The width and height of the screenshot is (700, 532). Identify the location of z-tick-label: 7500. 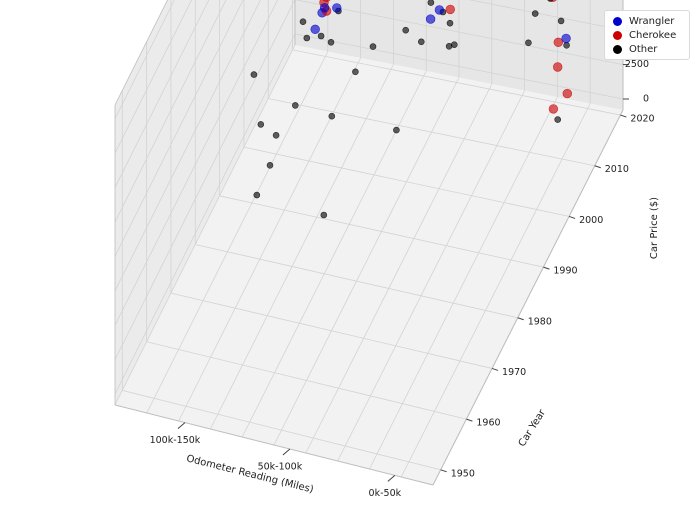
(637, 0).